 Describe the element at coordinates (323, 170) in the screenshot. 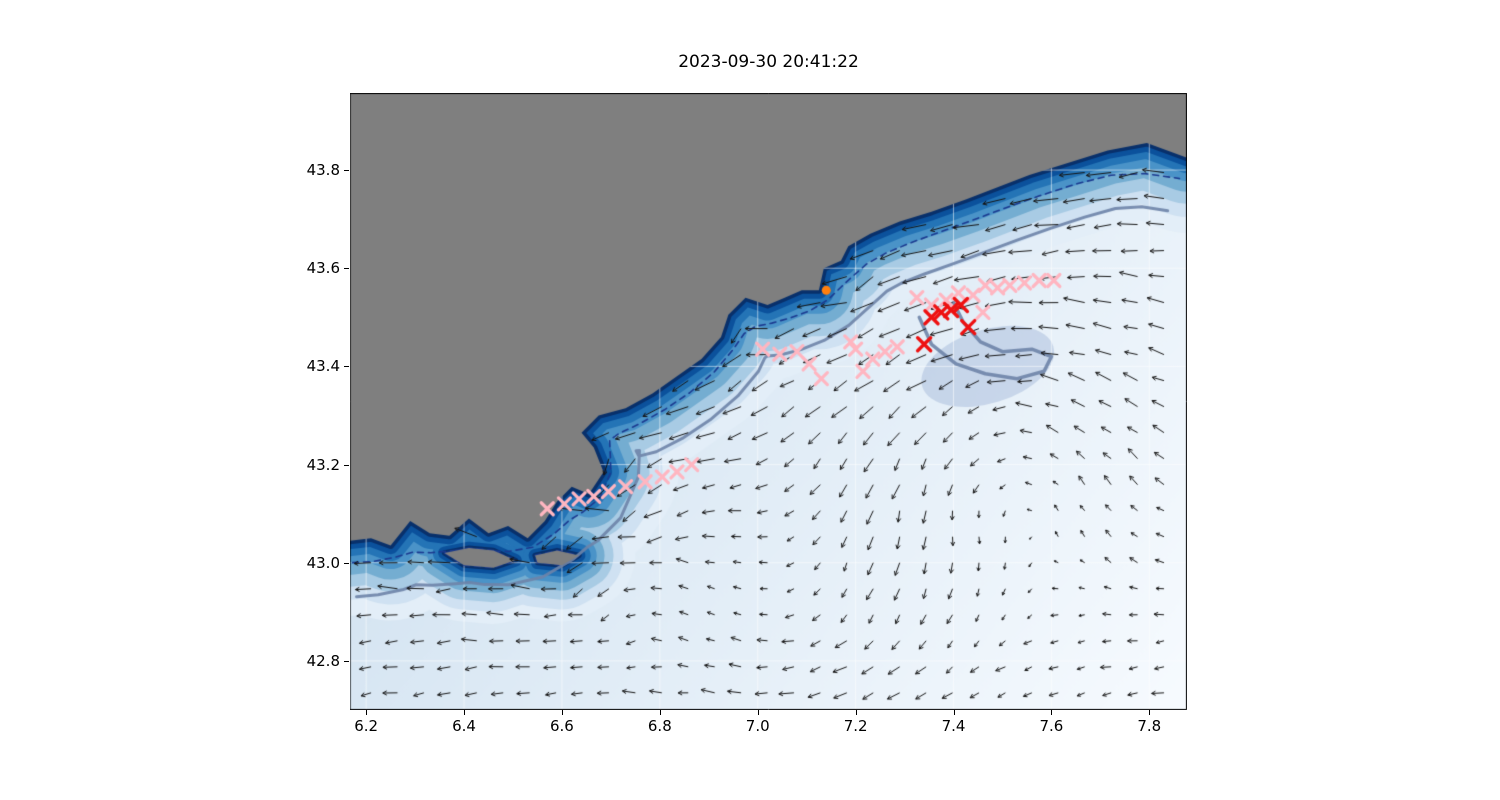

I see `y-tick-label: 43.8` at that location.